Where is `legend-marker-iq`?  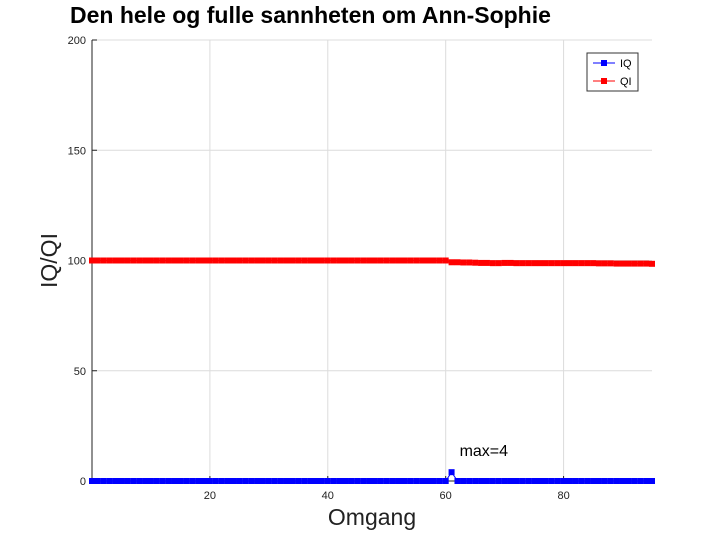 legend-marker-iq is located at coordinates (604, 63).